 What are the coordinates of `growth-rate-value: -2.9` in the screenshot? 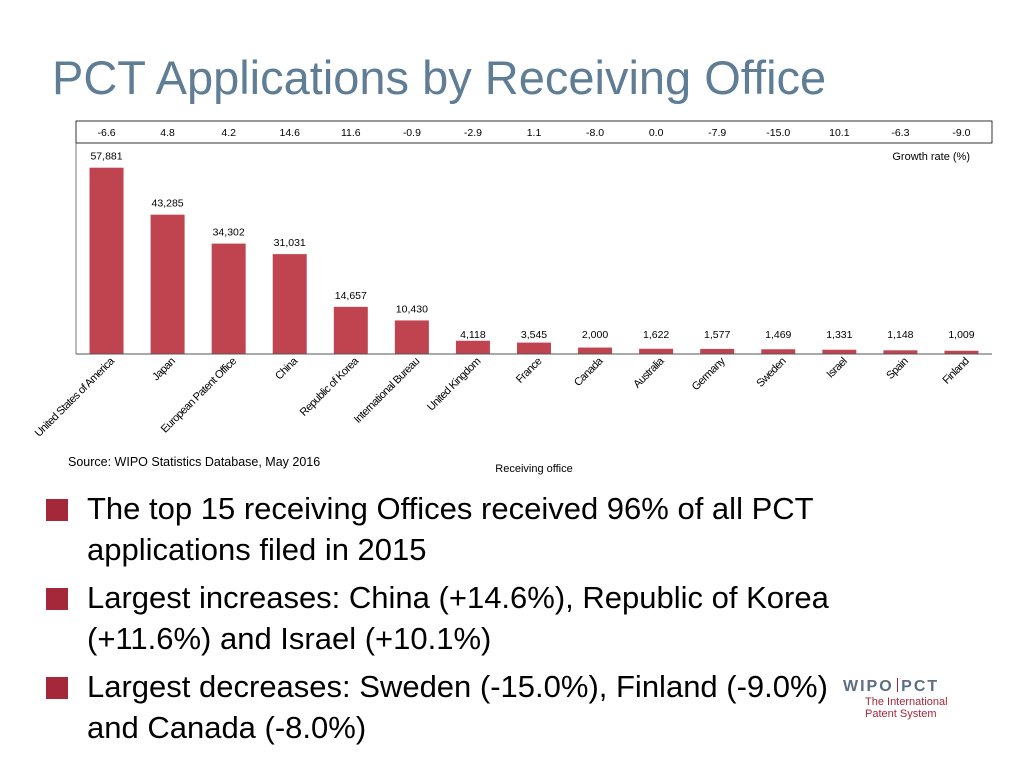 It's located at (473, 133).